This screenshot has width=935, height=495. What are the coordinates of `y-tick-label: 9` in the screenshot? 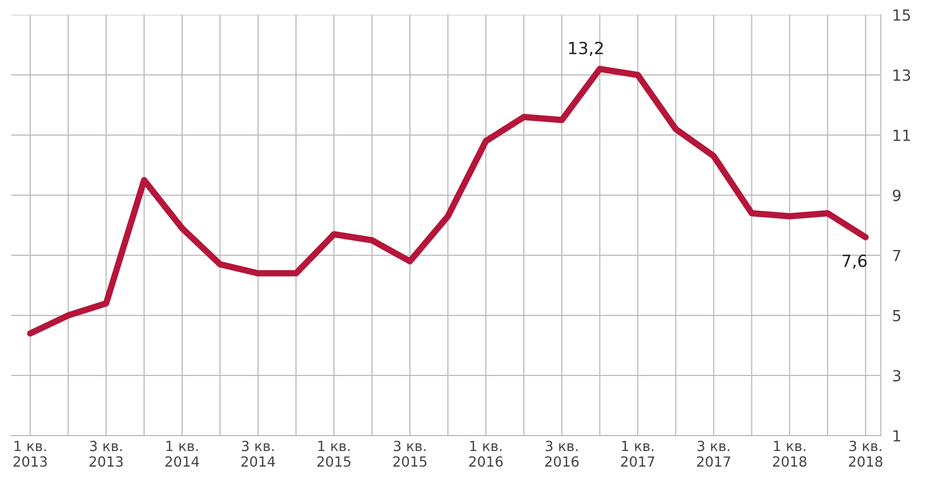 It's located at (896, 196).